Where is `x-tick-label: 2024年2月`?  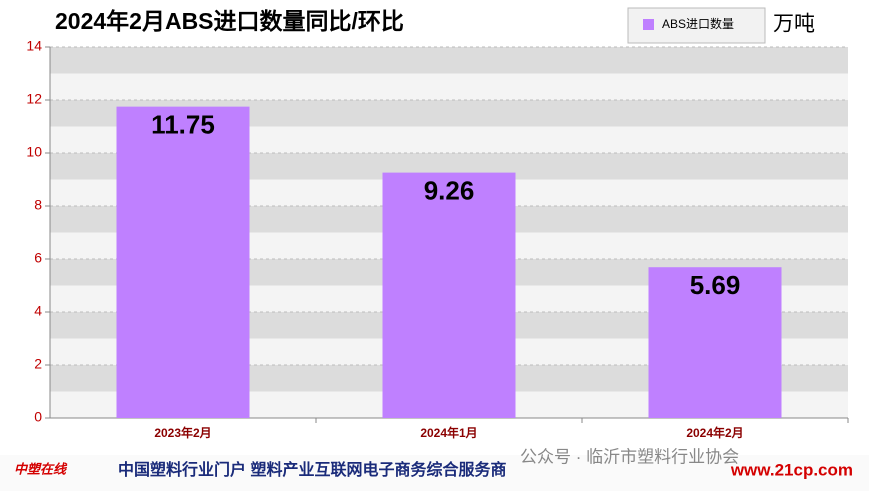
x-tick-label: 2024年2月 is located at coordinates (714, 432).